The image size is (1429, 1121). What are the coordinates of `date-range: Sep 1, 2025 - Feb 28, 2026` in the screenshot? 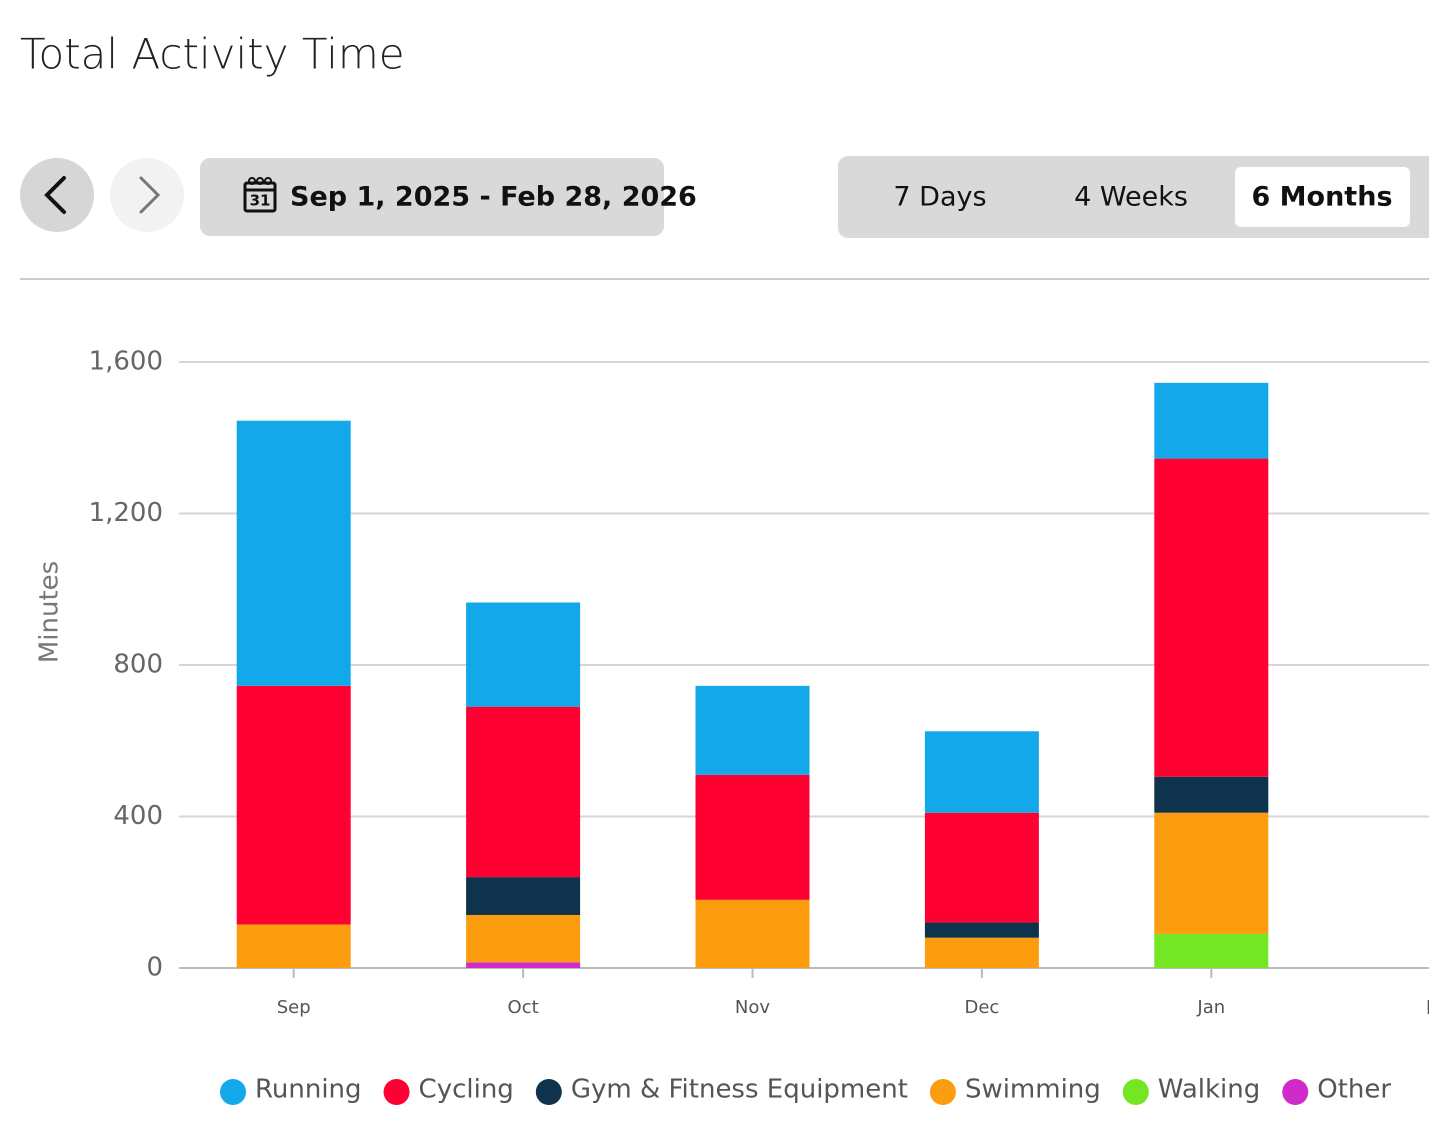 It's located at (493, 197).